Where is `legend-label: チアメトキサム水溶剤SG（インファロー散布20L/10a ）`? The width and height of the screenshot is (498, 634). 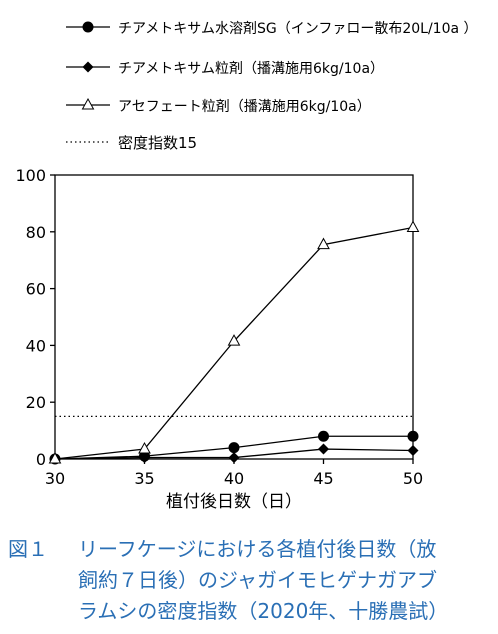 legend-label: チアメトキサム水溶剤SG（インファロー散布20L/10a ） is located at coordinates (298, 29).